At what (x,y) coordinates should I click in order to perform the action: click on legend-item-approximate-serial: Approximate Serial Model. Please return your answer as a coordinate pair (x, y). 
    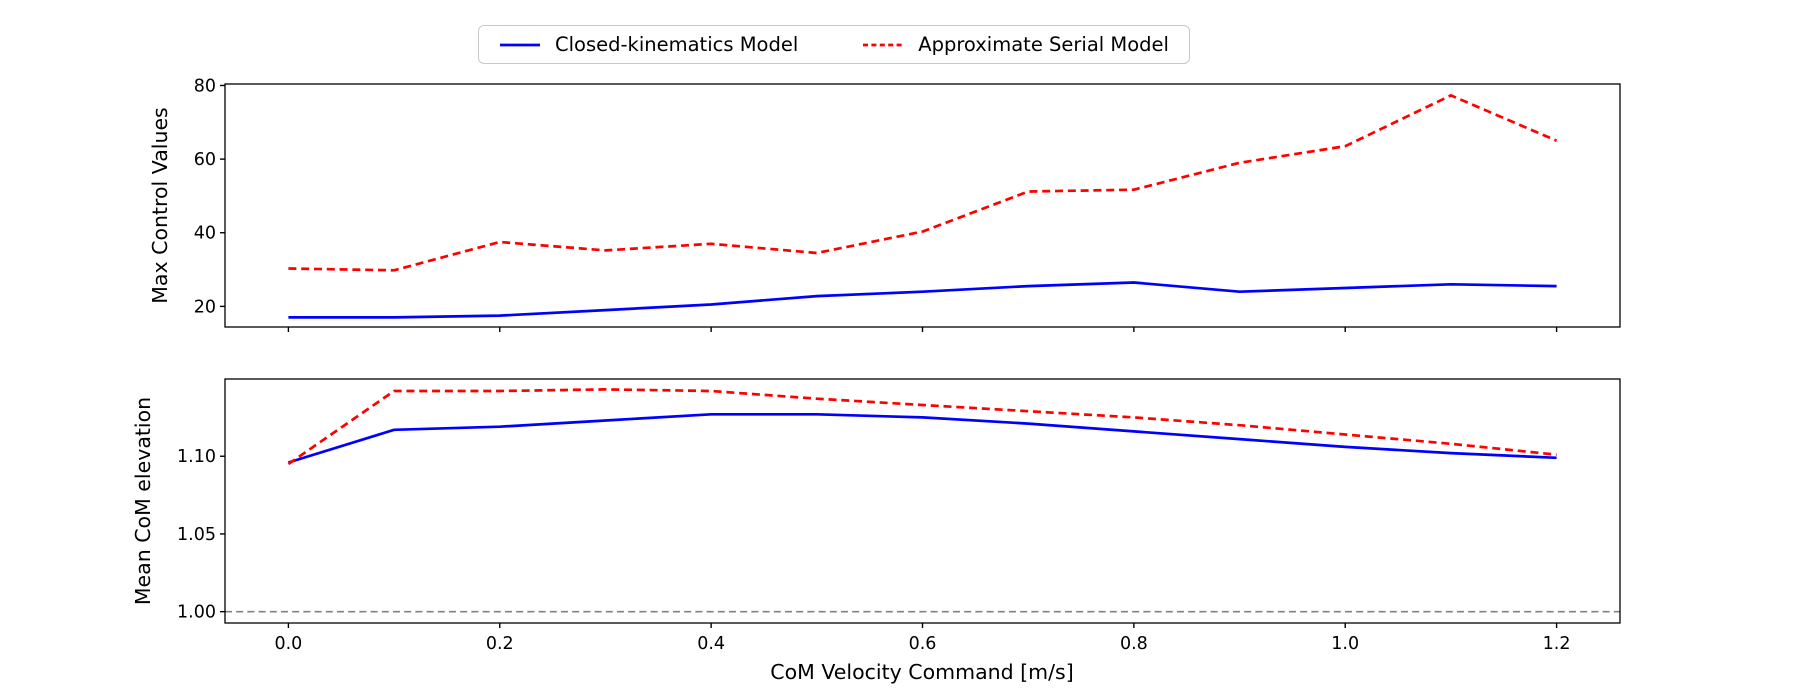
    Looking at the image, I should click on (1015, 44).